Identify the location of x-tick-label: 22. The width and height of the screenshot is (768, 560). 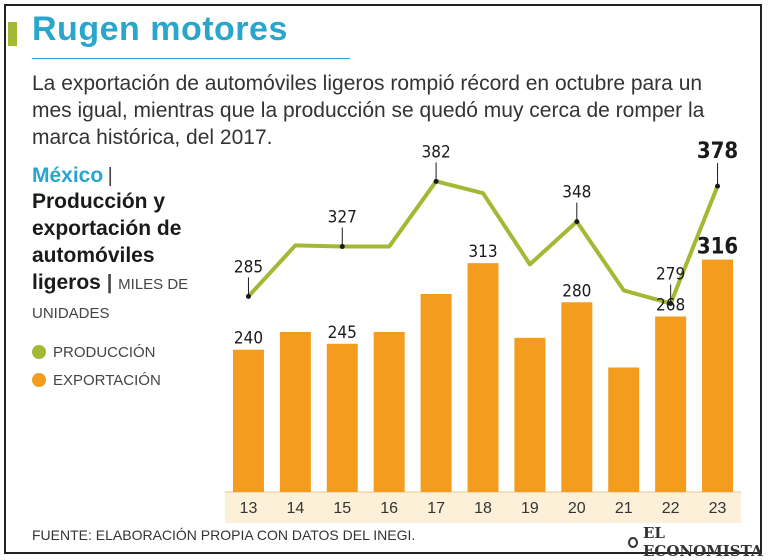
(671, 508).